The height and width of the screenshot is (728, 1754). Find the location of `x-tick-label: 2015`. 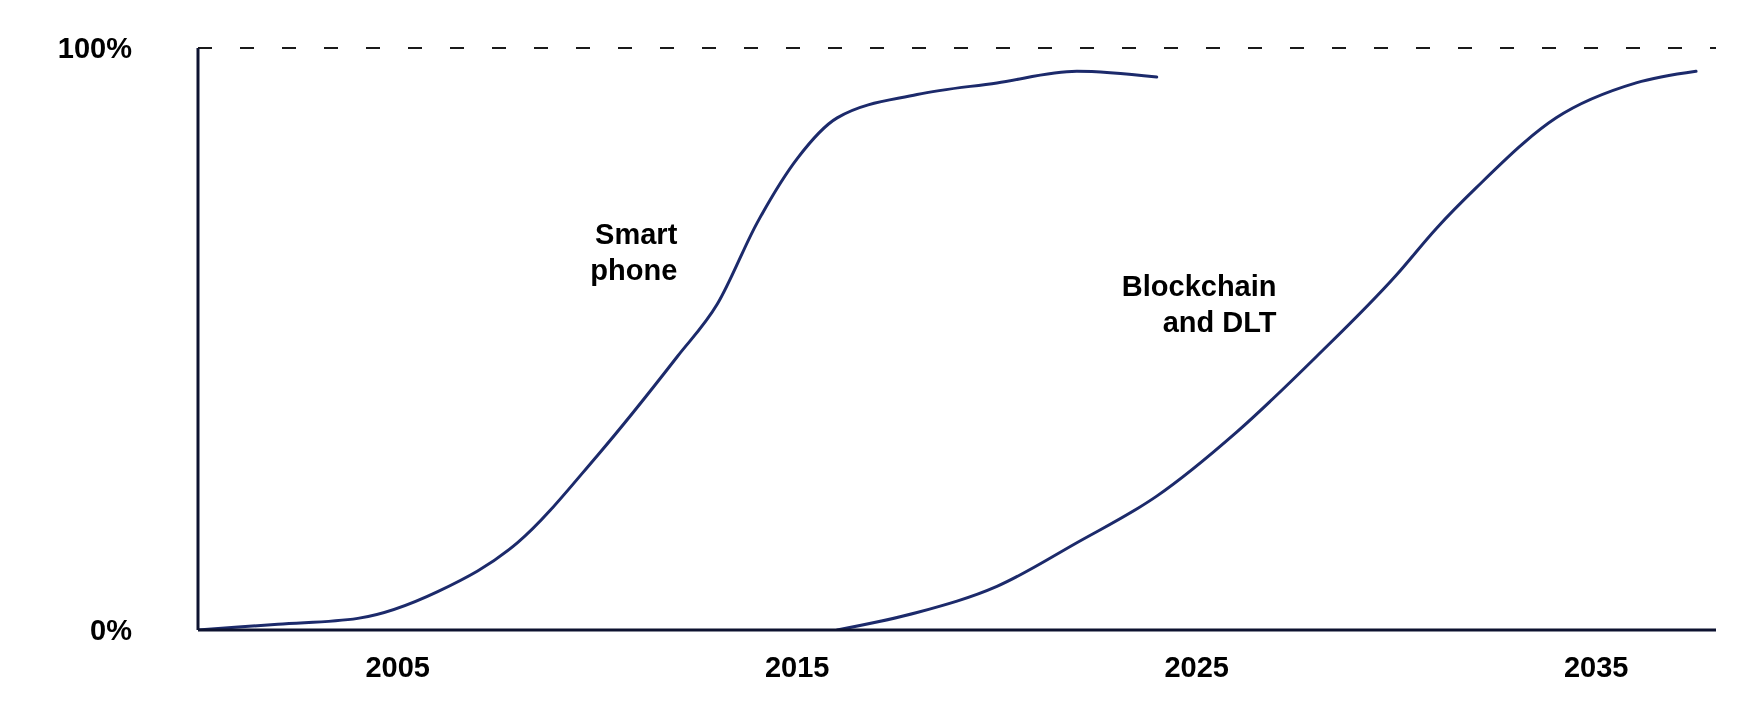

x-tick-label: 2015 is located at coordinates (797, 666).